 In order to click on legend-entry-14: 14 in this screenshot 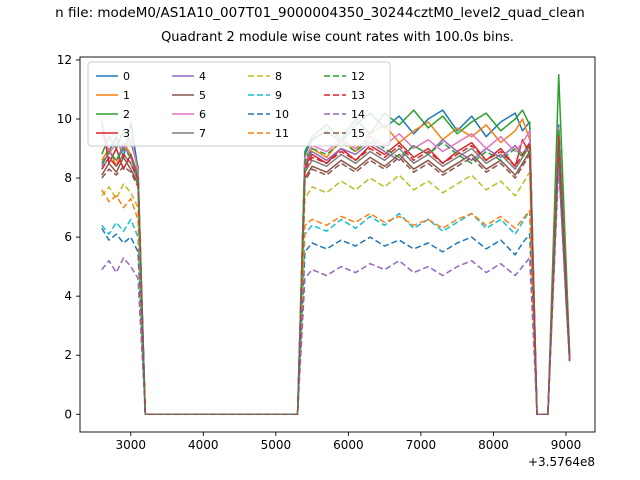, I will do `click(344, 114)`.